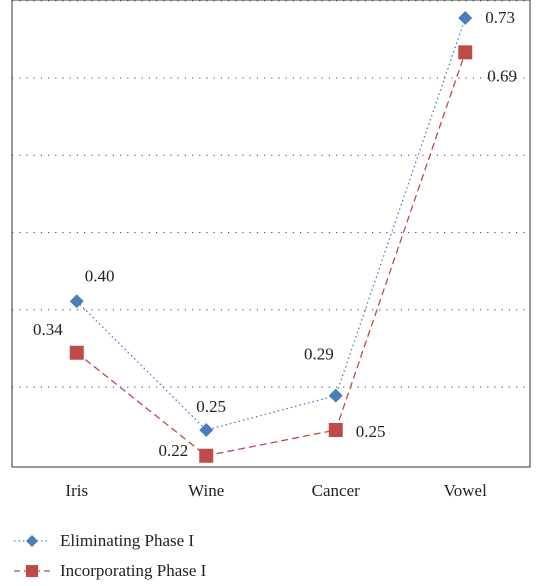 The height and width of the screenshot is (586, 542). What do you see at coordinates (276, 490) in the screenshot?
I see `x-axis-ticks: Iris Wine Cancer Vowel` at bounding box center [276, 490].